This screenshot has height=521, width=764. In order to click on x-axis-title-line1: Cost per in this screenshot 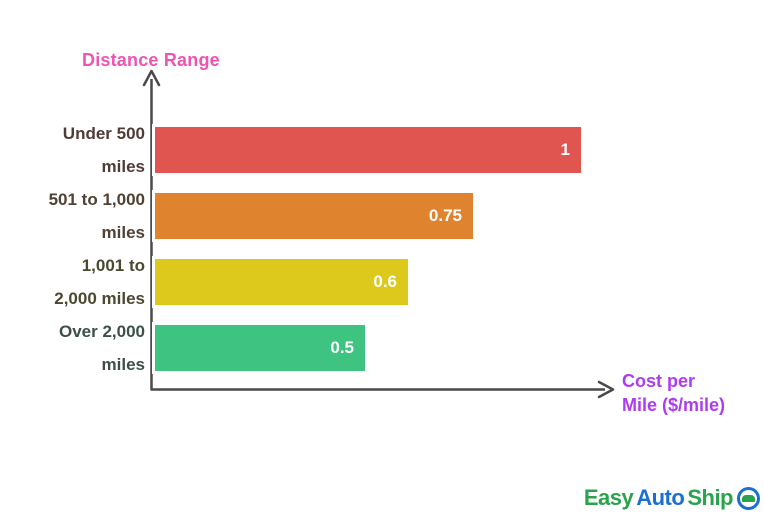, I will do `click(659, 381)`.